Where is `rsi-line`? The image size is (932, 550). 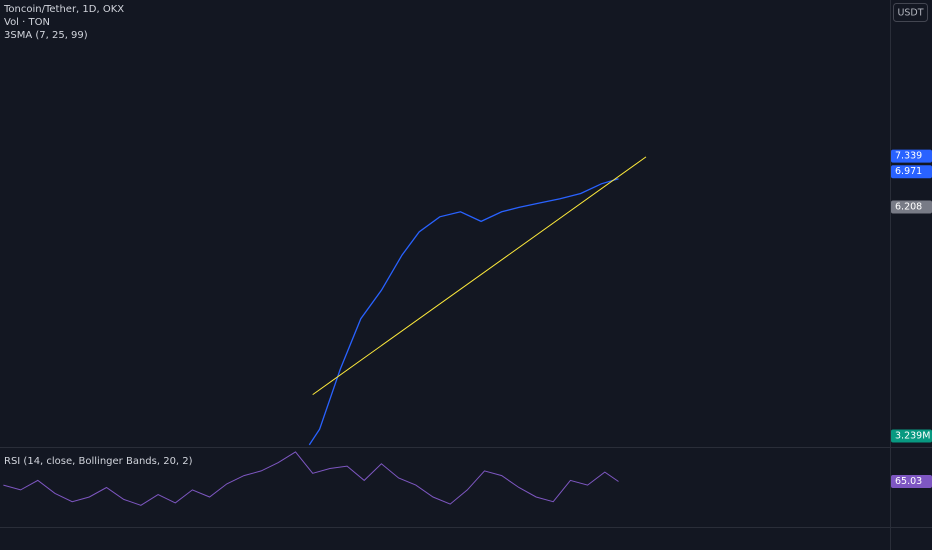 rsi-line is located at coordinates (311, 478).